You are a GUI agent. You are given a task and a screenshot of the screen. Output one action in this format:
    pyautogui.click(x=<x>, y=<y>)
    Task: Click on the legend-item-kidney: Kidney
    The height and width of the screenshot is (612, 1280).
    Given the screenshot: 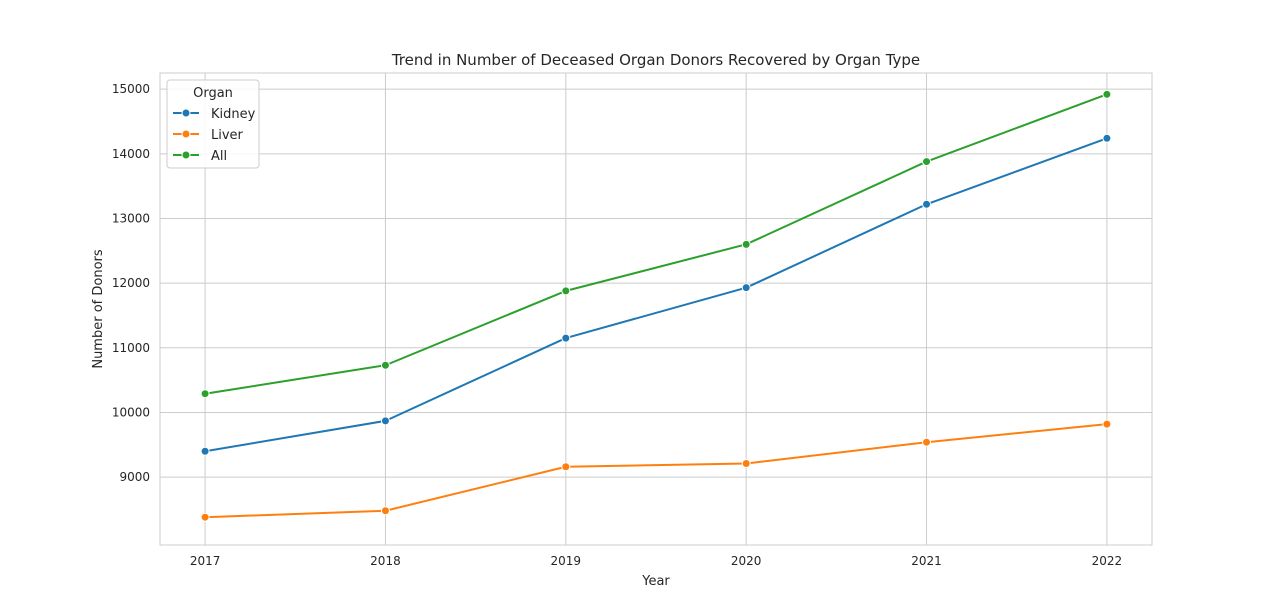 What is the action you would take?
    pyautogui.click(x=214, y=114)
    